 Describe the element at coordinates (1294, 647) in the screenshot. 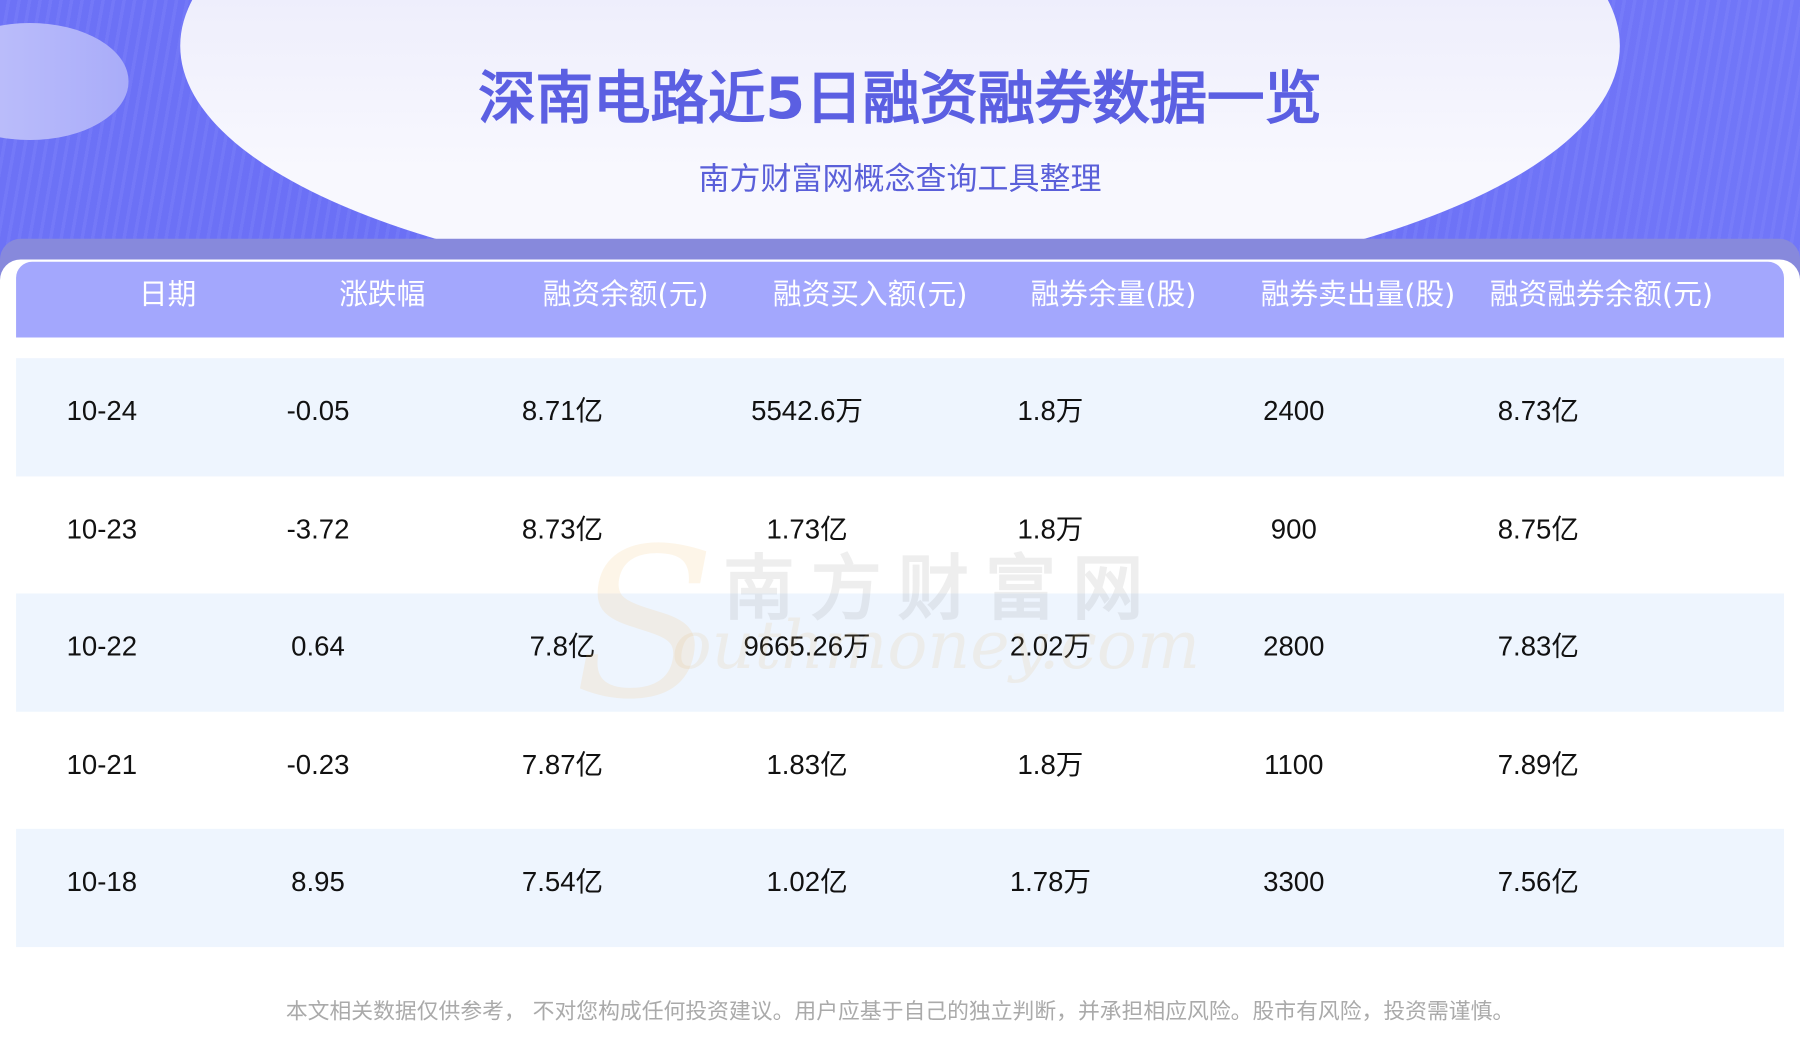

I see `table-cell: 2800` at that location.